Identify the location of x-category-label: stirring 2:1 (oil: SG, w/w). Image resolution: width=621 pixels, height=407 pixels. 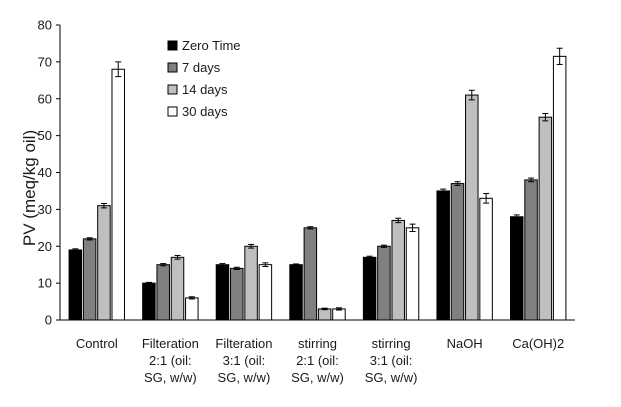
(317, 360).